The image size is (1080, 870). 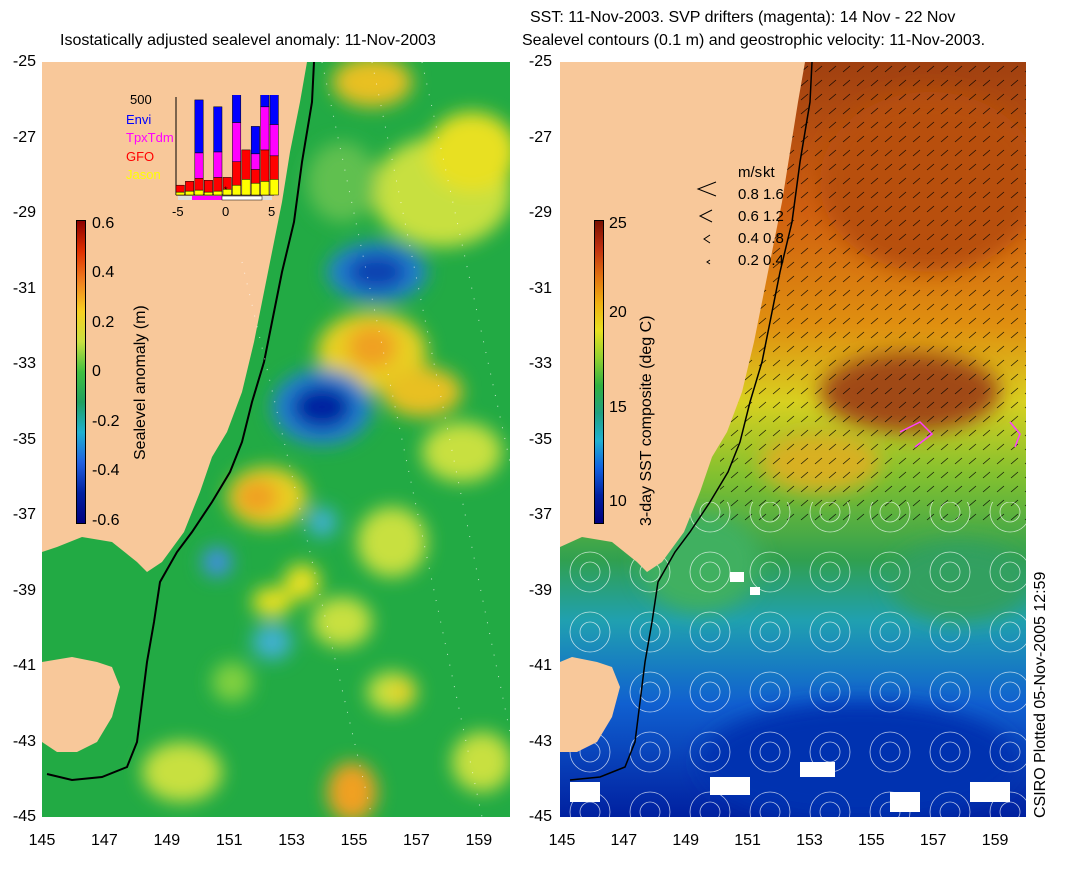 What do you see at coordinates (562, 840) in the screenshot?
I see `lon-tick-right: 145` at bounding box center [562, 840].